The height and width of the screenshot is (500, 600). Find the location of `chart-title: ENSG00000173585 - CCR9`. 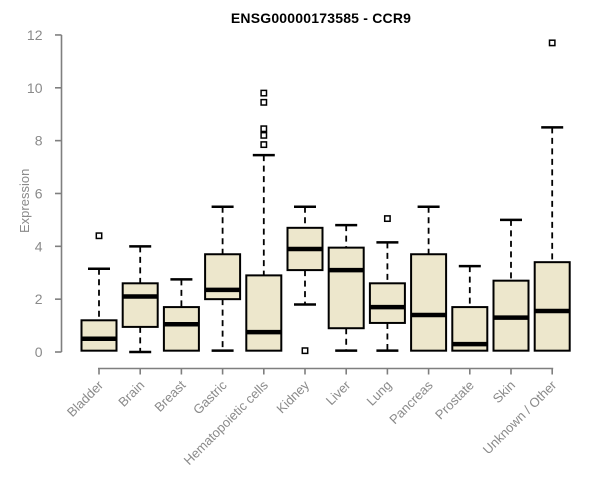

chart-title: ENSG00000173585 - CCR9 is located at coordinates (321, 18).